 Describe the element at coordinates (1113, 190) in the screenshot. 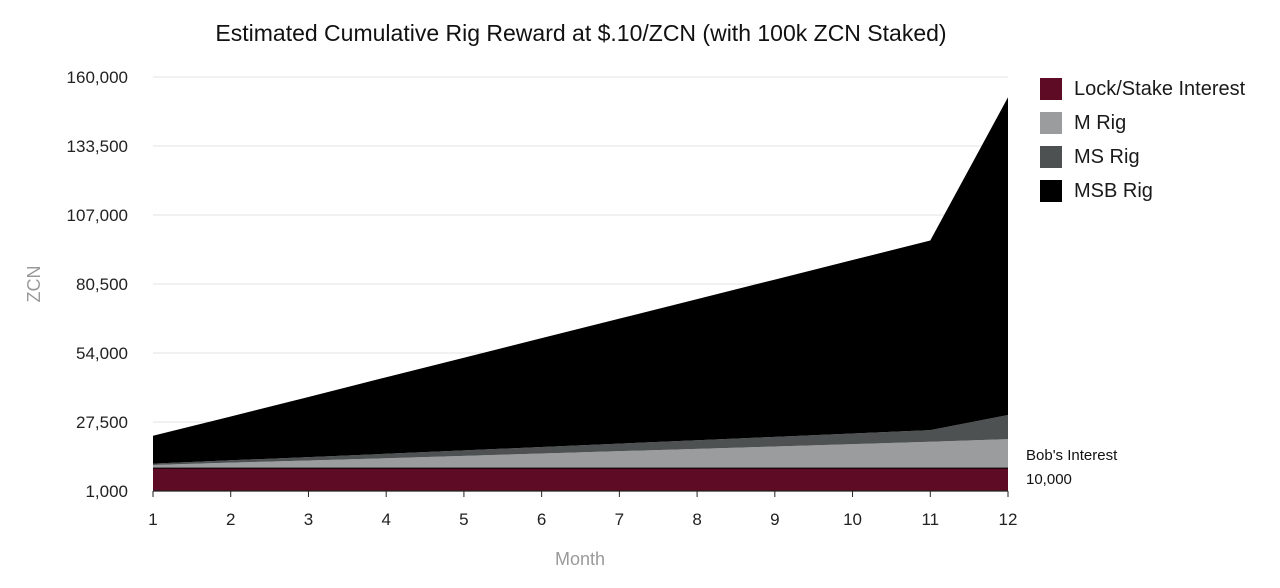

I see `legend-label: MSB Rig` at that location.